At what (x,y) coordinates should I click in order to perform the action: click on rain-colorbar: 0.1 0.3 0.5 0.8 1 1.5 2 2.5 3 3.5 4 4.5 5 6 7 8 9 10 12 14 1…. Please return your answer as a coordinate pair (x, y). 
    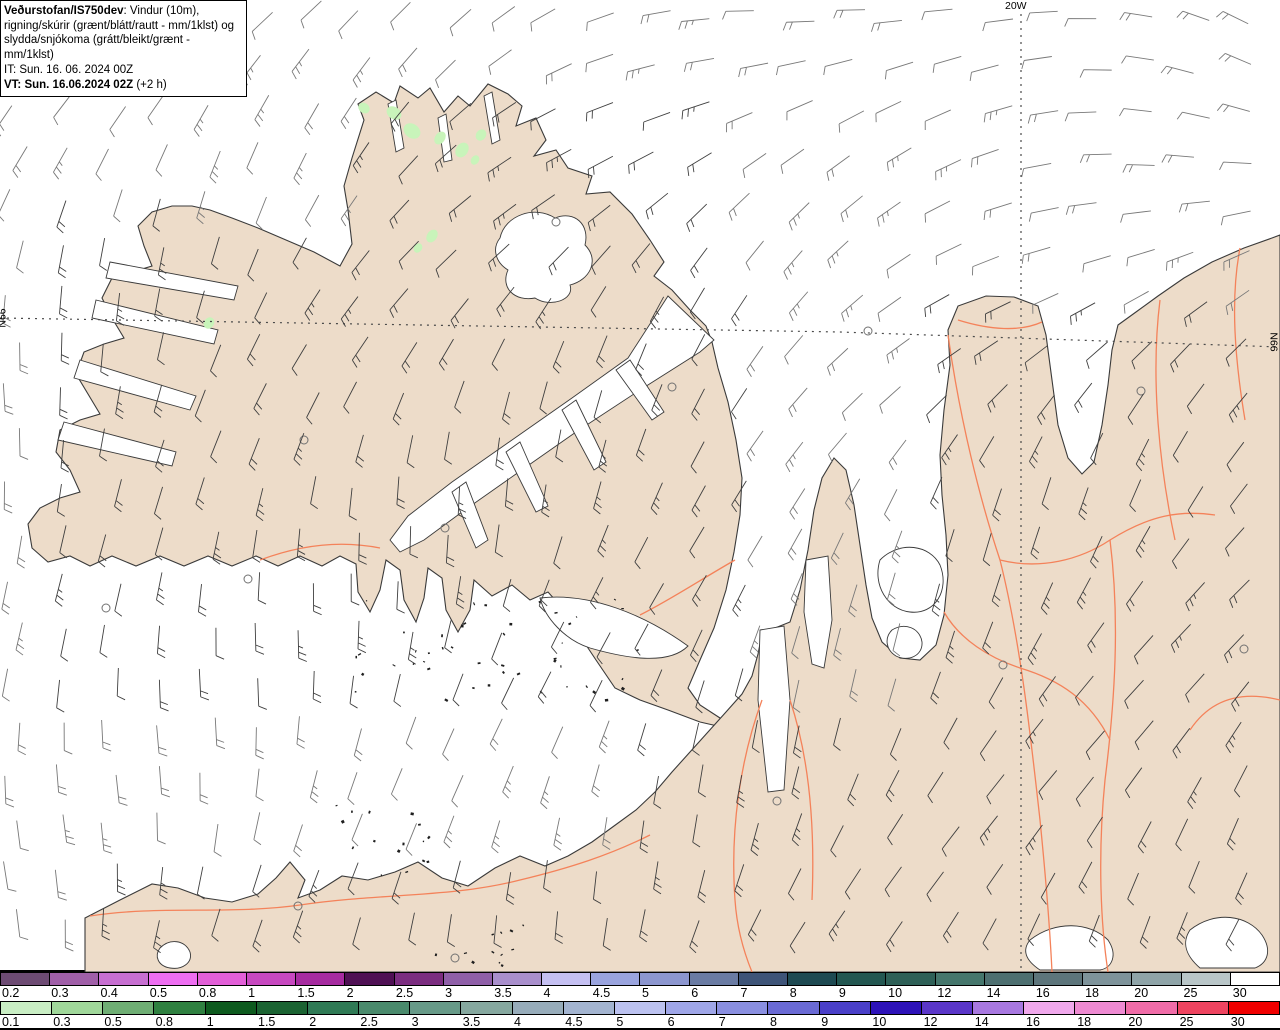
    Looking at the image, I should click on (640, 1015).